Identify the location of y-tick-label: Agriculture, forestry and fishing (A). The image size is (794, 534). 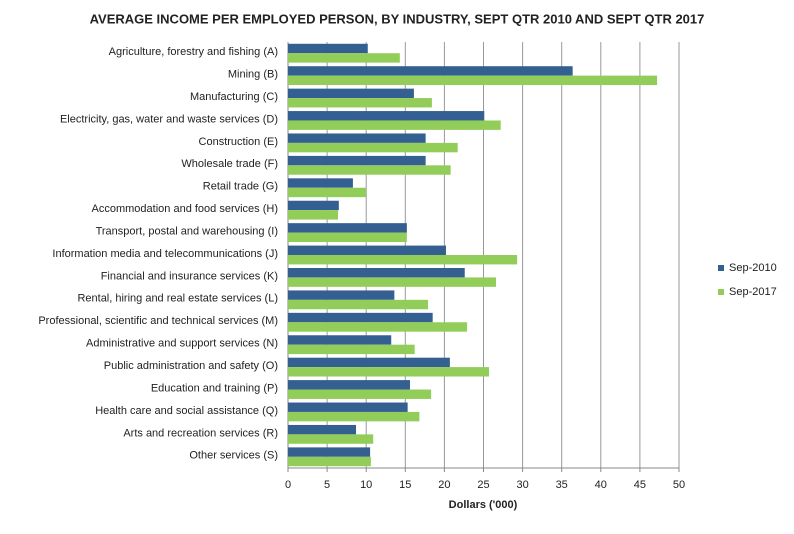
(193, 52).